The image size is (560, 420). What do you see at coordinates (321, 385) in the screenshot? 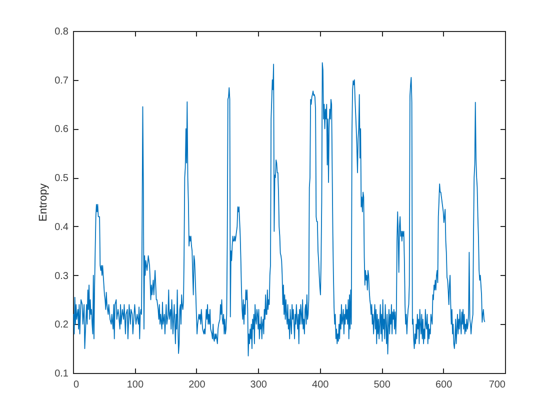
I see `x-tick-label: 400` at bounding box center [321, 385].